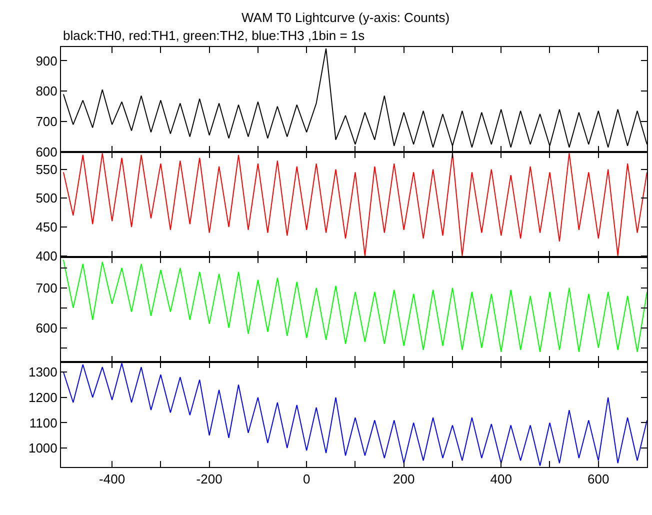 This screenshot has height=515, width=652. I want to click on x-tick-label: -200, so click(209, 479).